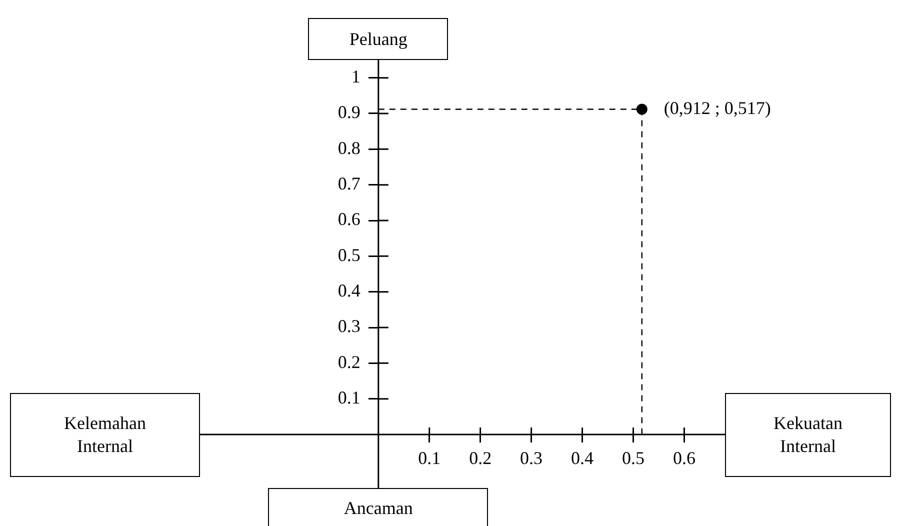  I want to click on y-tick-label: 0.6, so click(349, 219).